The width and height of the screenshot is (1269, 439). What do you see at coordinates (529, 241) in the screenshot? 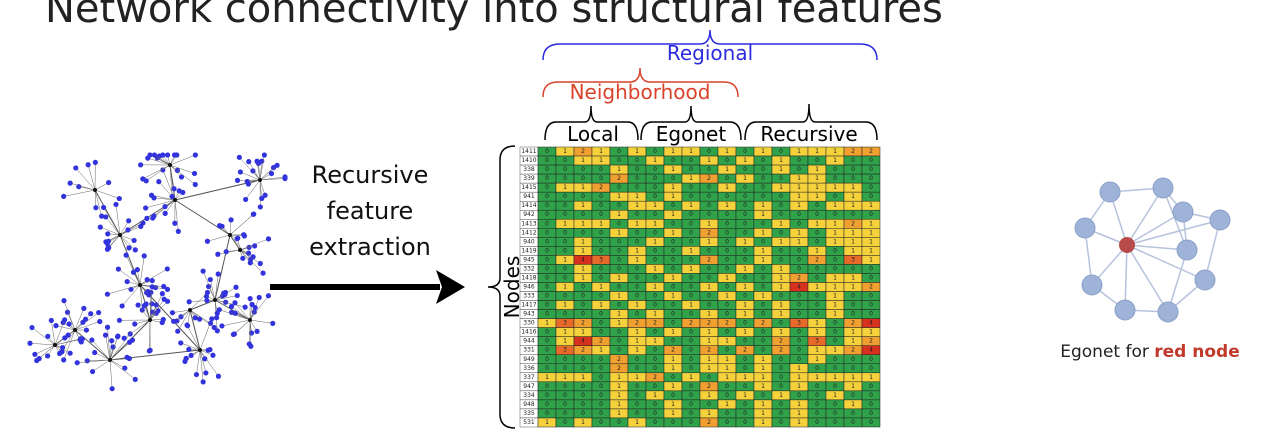
I see `row-label: 940` at bounding box center [529, 241].